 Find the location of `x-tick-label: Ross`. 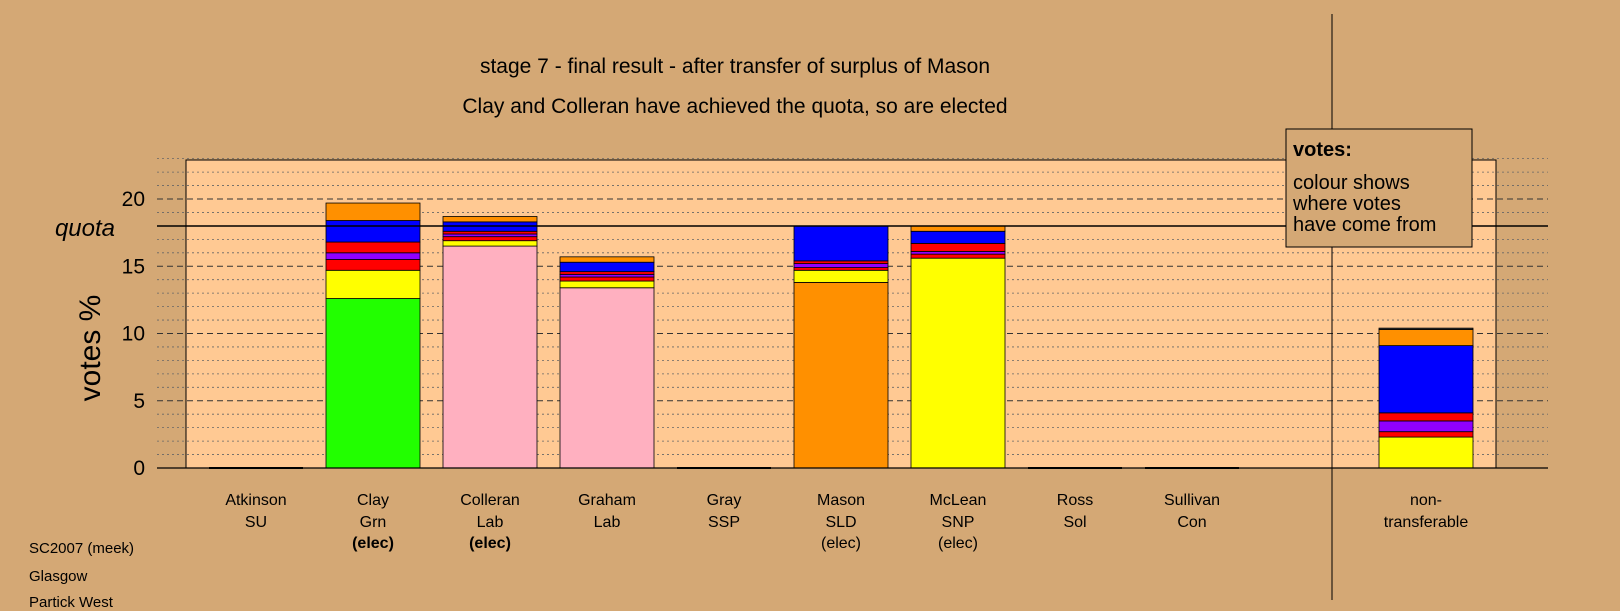

x-tick-label: Ross is located at coordinates (1075, 500).